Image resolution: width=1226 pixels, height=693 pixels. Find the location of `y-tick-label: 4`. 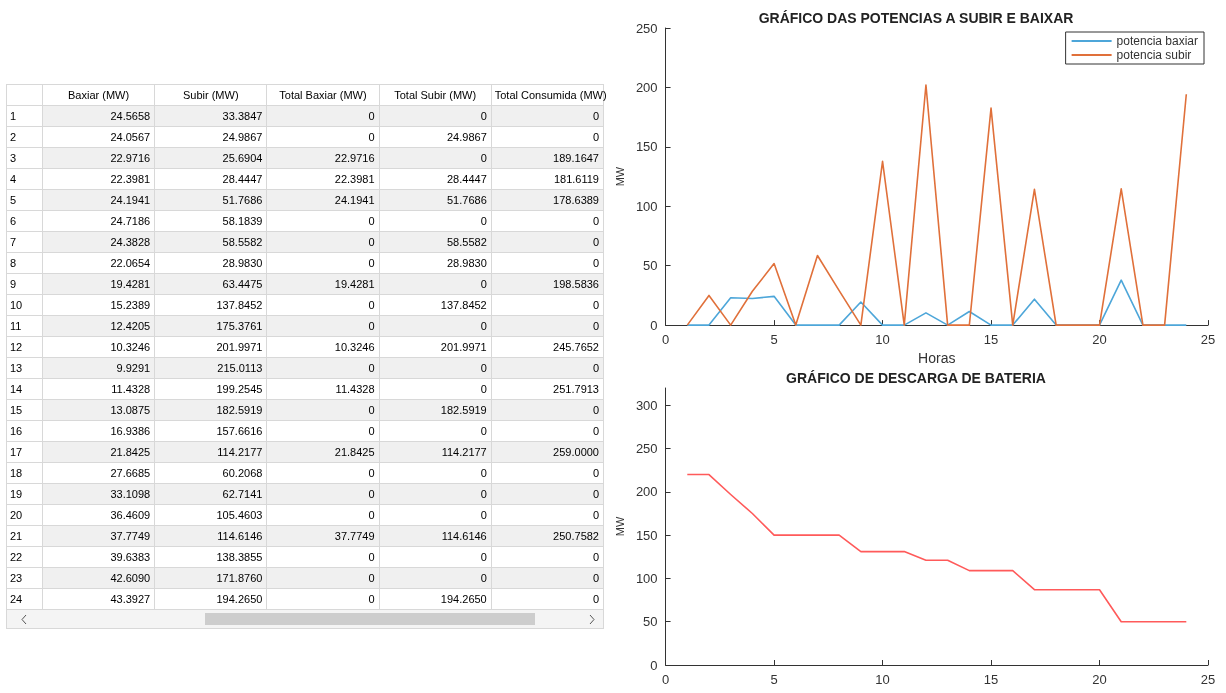

y-tick-label: 4 is located at coordinates (24, 179).